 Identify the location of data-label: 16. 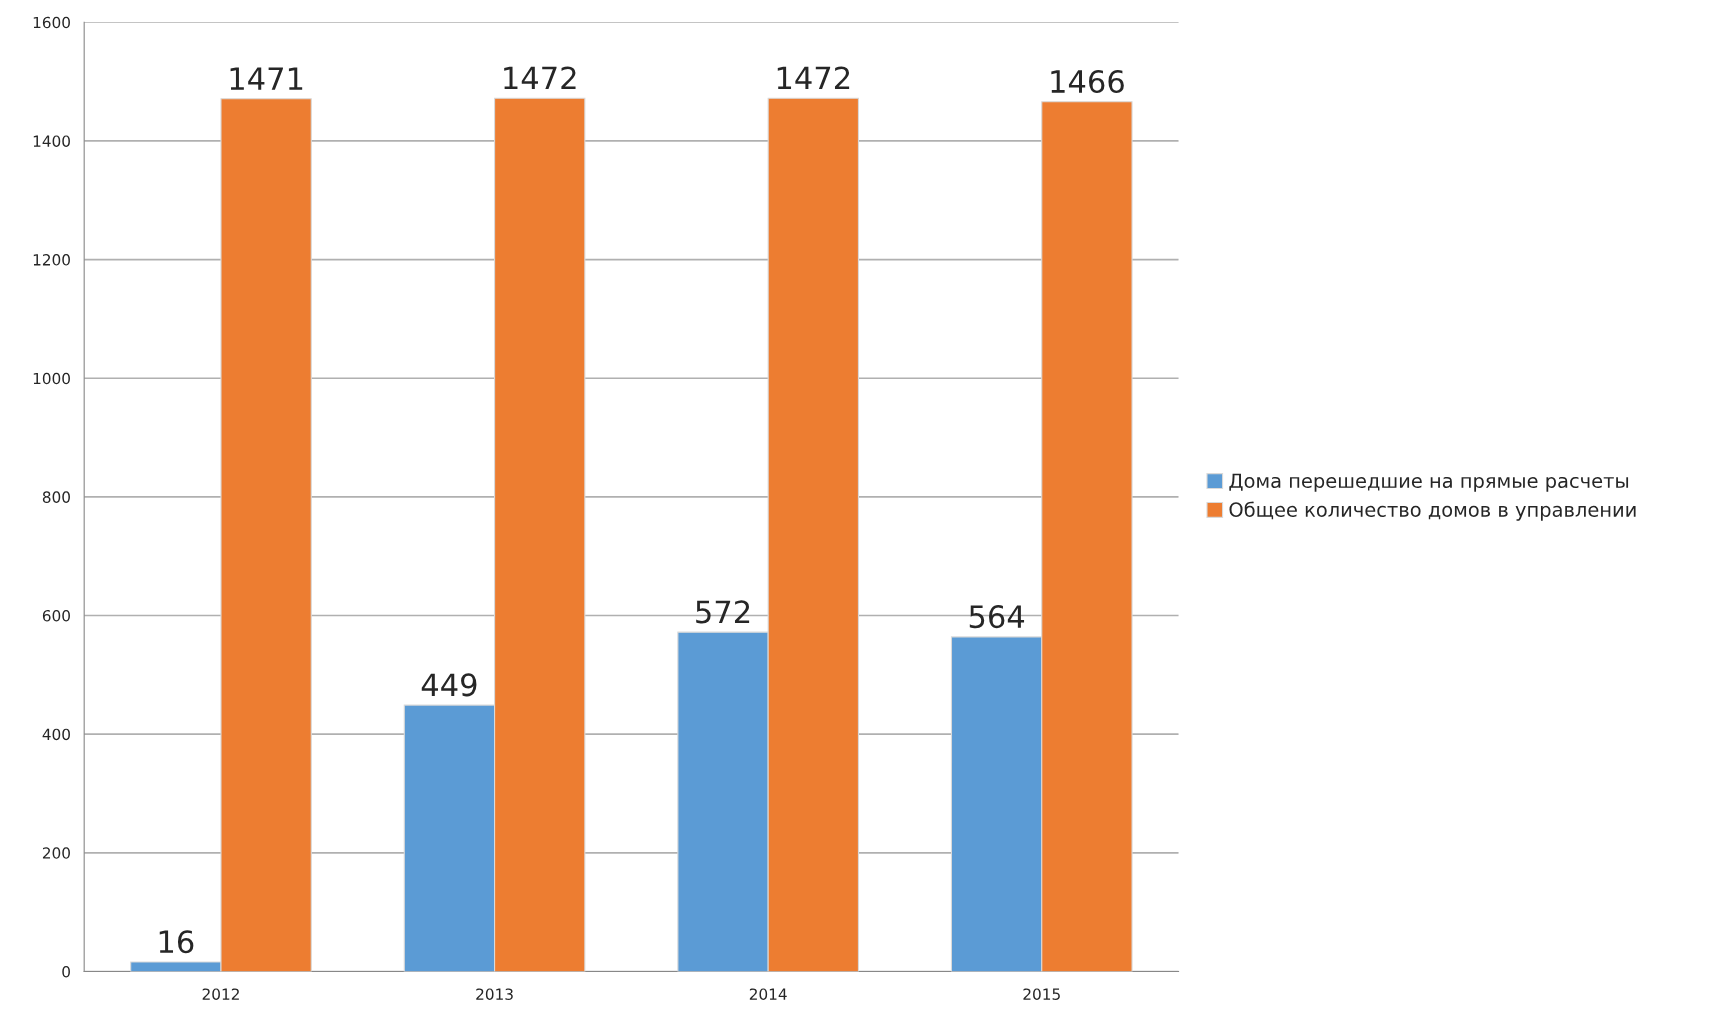
(176, 942).